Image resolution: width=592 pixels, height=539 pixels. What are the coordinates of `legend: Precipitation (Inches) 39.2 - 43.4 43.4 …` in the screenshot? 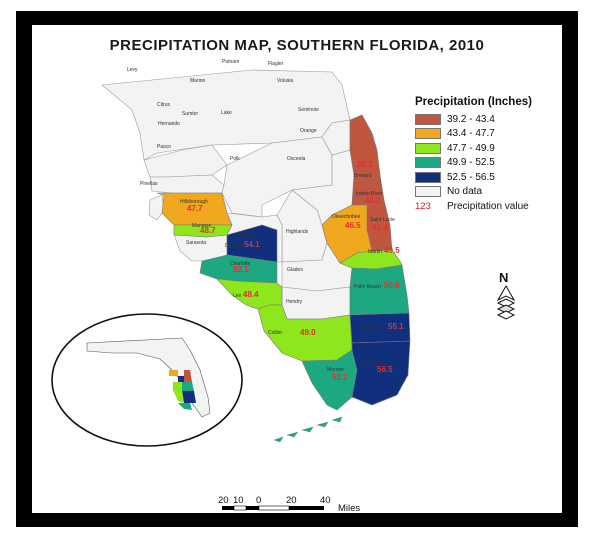 It's located at (473, 155).